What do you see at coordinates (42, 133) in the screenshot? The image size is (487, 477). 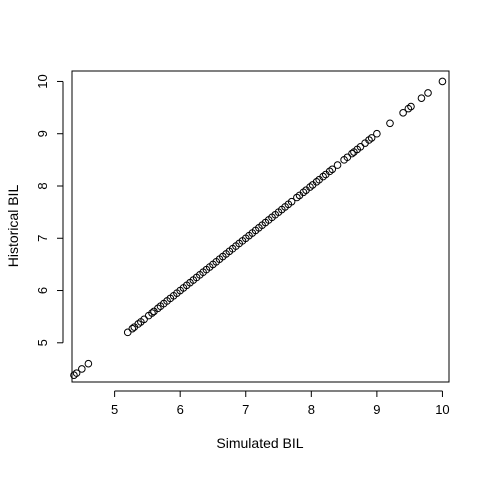 I see `y-tick-label: 9` at bounding box center [42, 133].